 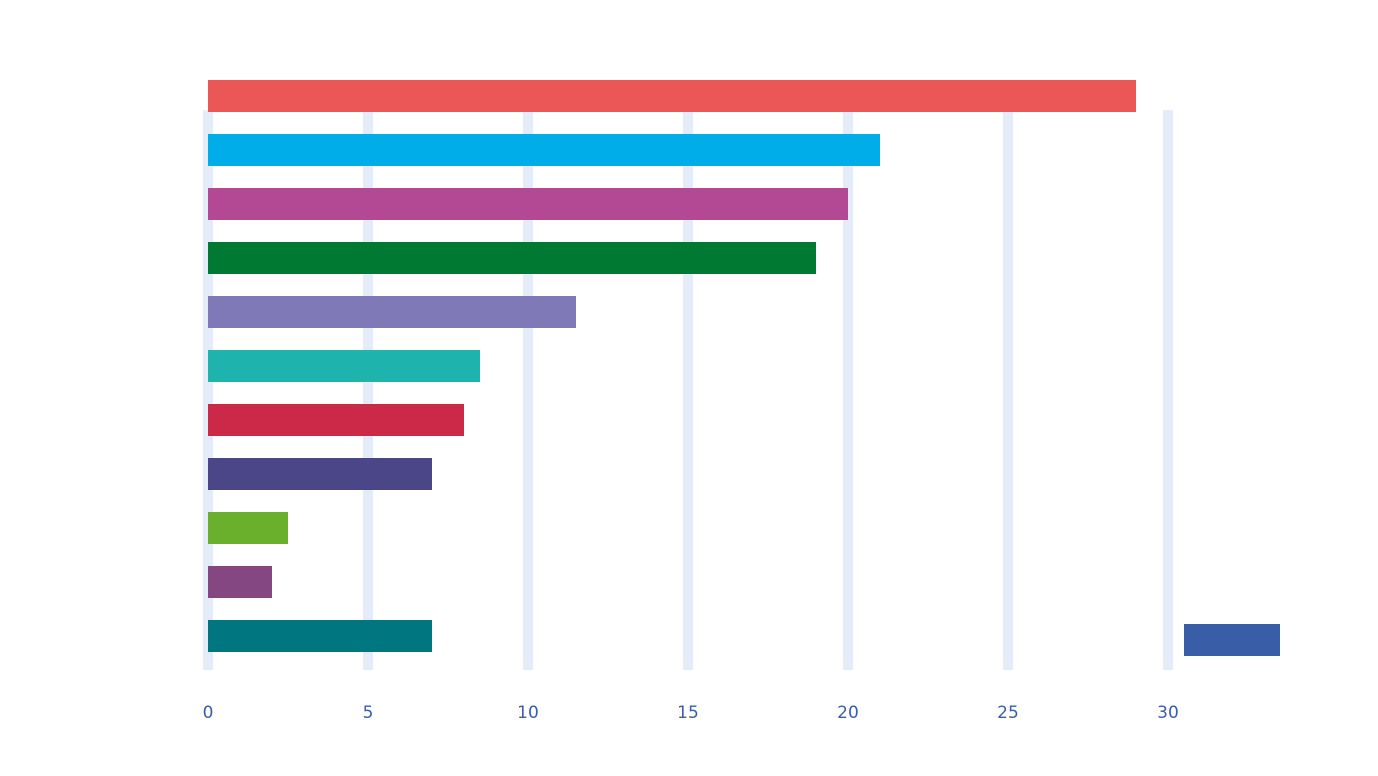 What do you see at coordinates (368, 713) in the screenshot?
I see `x-tick-label: 5` at bounding box center [368, 713].